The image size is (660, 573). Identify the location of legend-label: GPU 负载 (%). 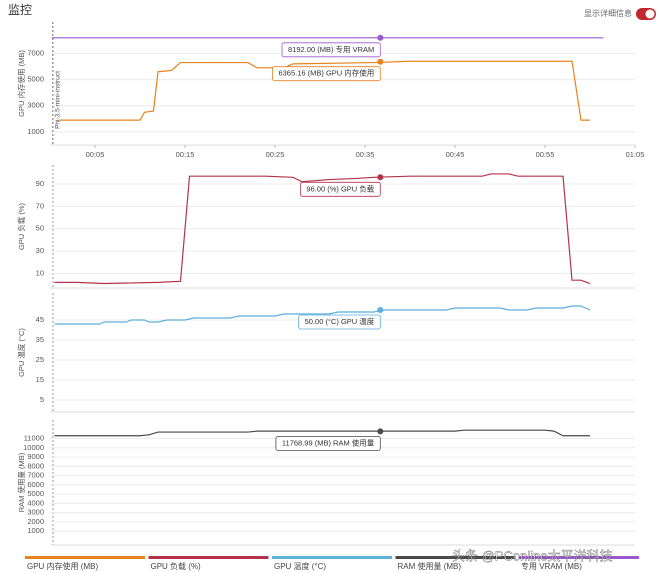
(176, 566).